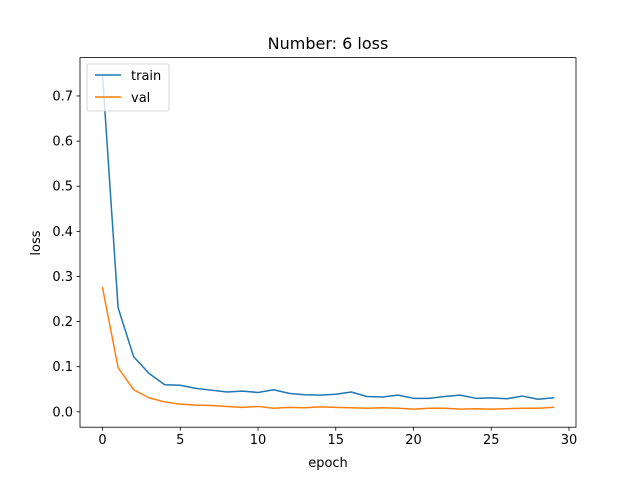  Describe the element at coordinates (328, 43) in the screenshot. I see `chart-title: Number: 6 loss` at that location.